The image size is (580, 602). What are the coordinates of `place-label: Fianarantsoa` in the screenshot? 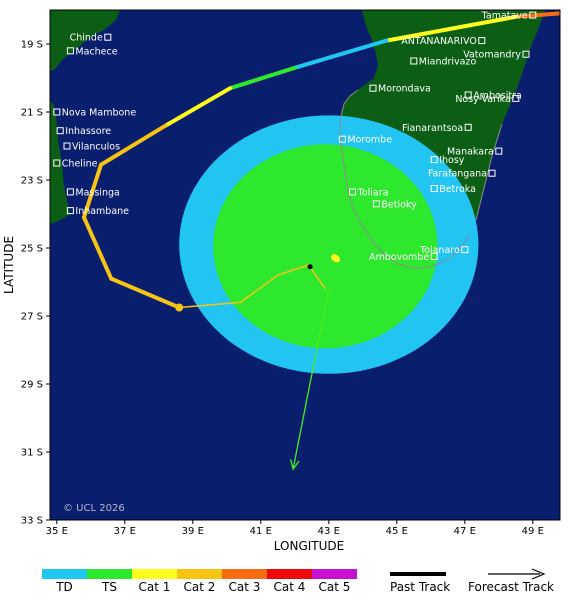 It's located at (432, 128).